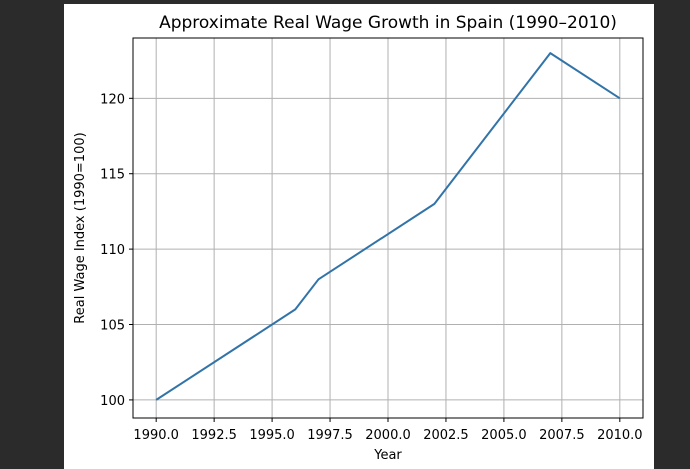  What do you see at coordinates (112, 99) in the screenshot?
I see `y-tick-label: 120` at bounding box center [112, 99].